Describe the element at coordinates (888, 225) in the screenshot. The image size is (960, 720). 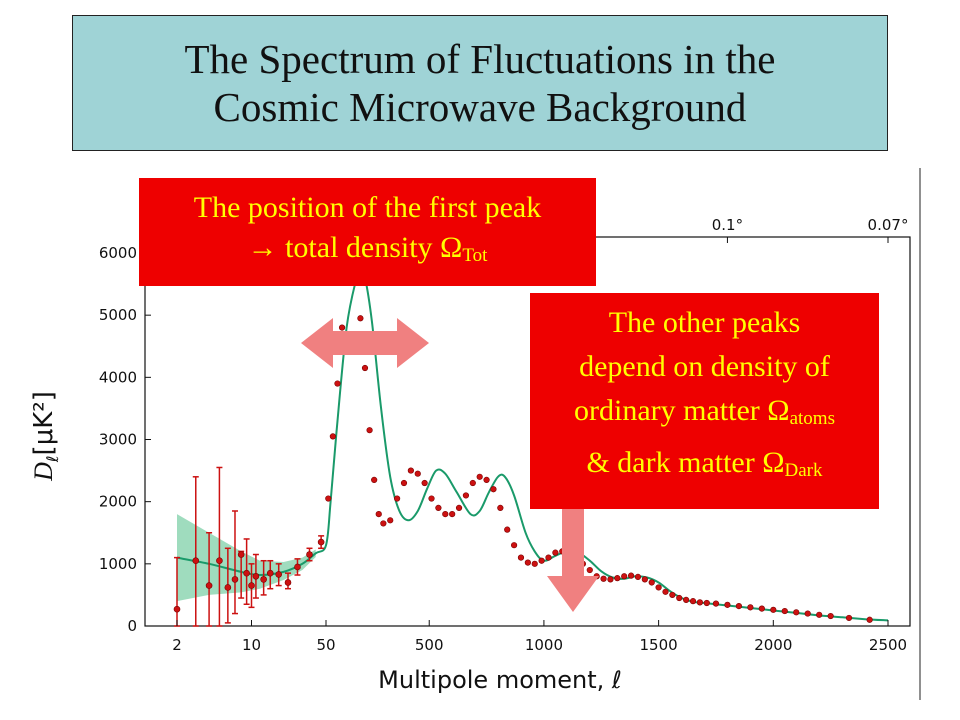
I see `top-axis-label: 0.07°` at that location.